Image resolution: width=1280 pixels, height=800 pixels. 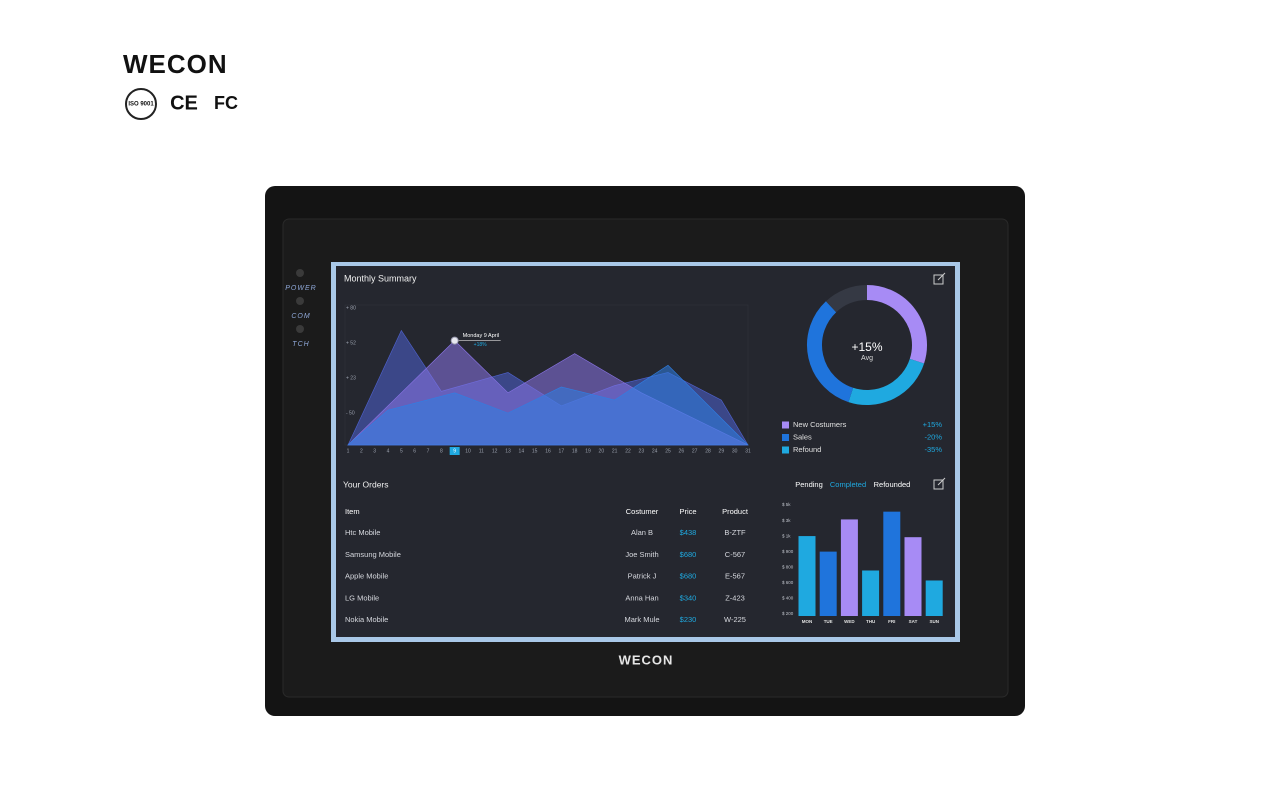 I want to click on x-axis-label: 17, so click(x=562, y=451).